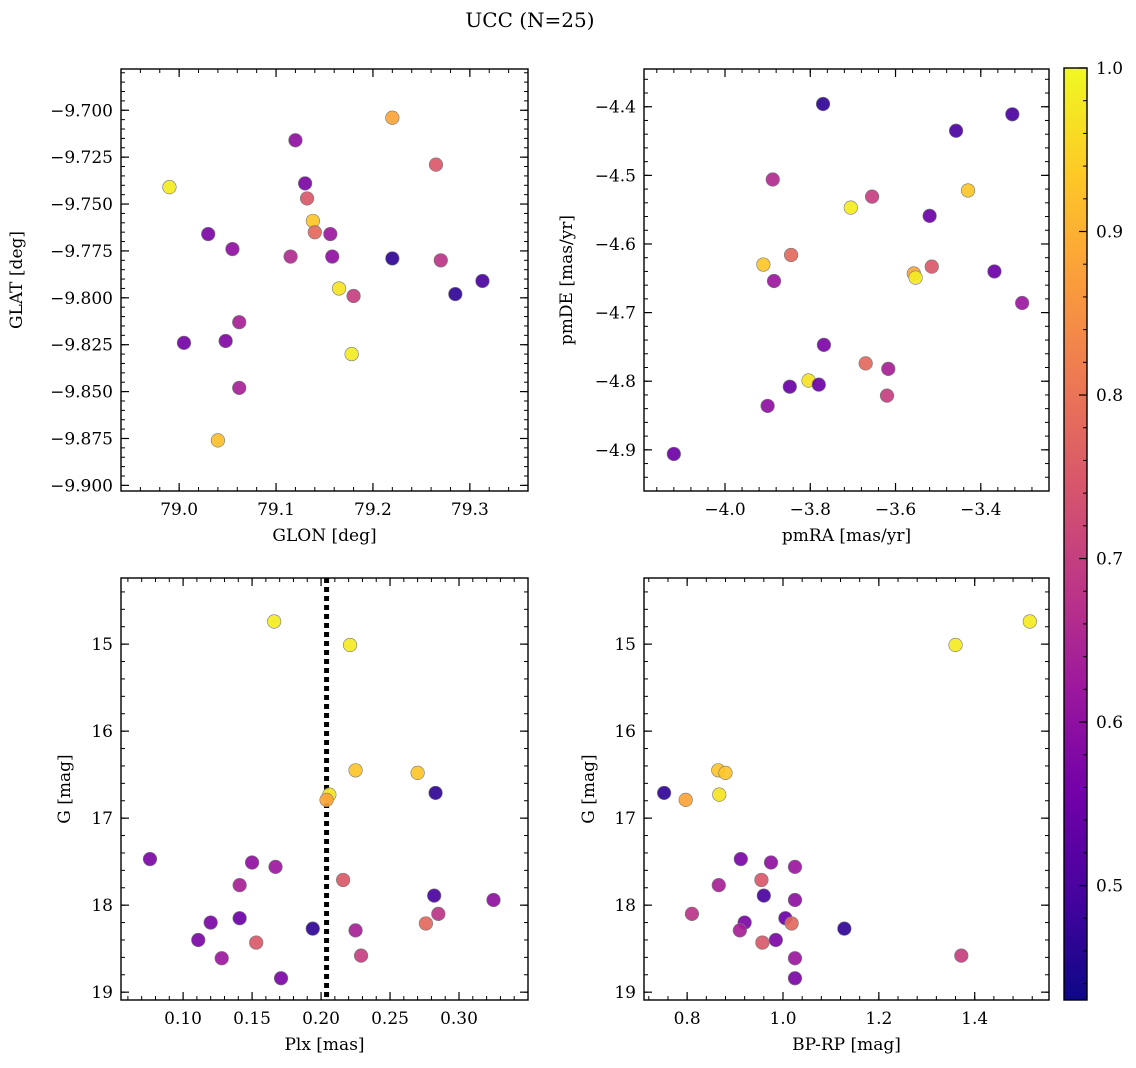 This screenshot has height=1068, width=1136. What do you see at coordinates (1109, 233) in the screenshot?
I see `colorbar-tick-label: 0.9` at bounding box center [1109, 233].